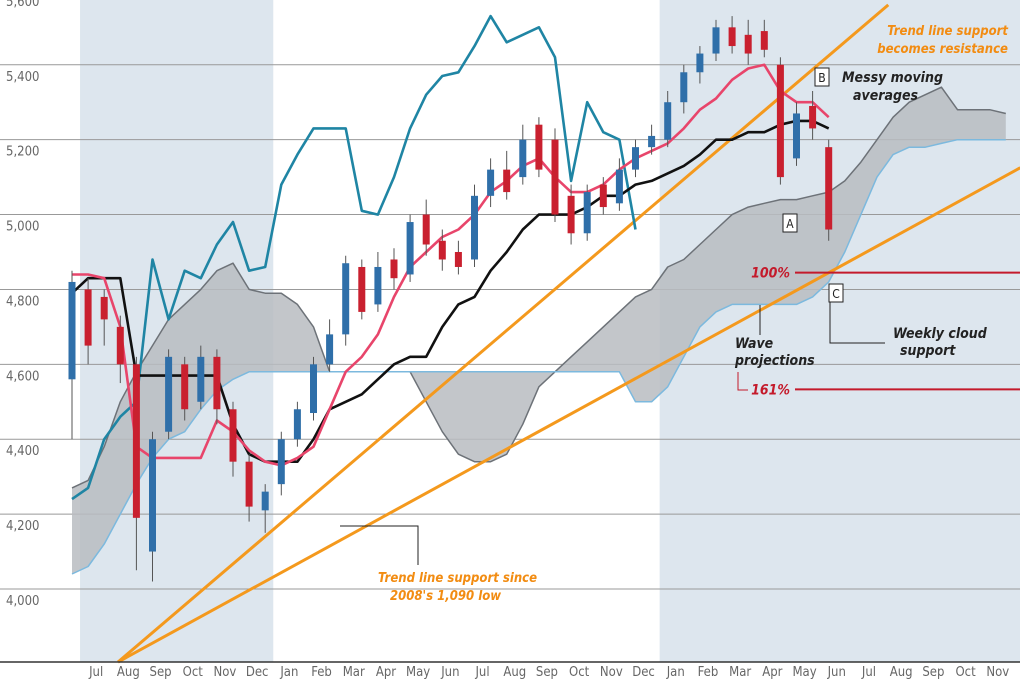 The width and height of the screenshot is (1020, 680). I want to click on y-tick-label: 4,200, so click(22, 526).